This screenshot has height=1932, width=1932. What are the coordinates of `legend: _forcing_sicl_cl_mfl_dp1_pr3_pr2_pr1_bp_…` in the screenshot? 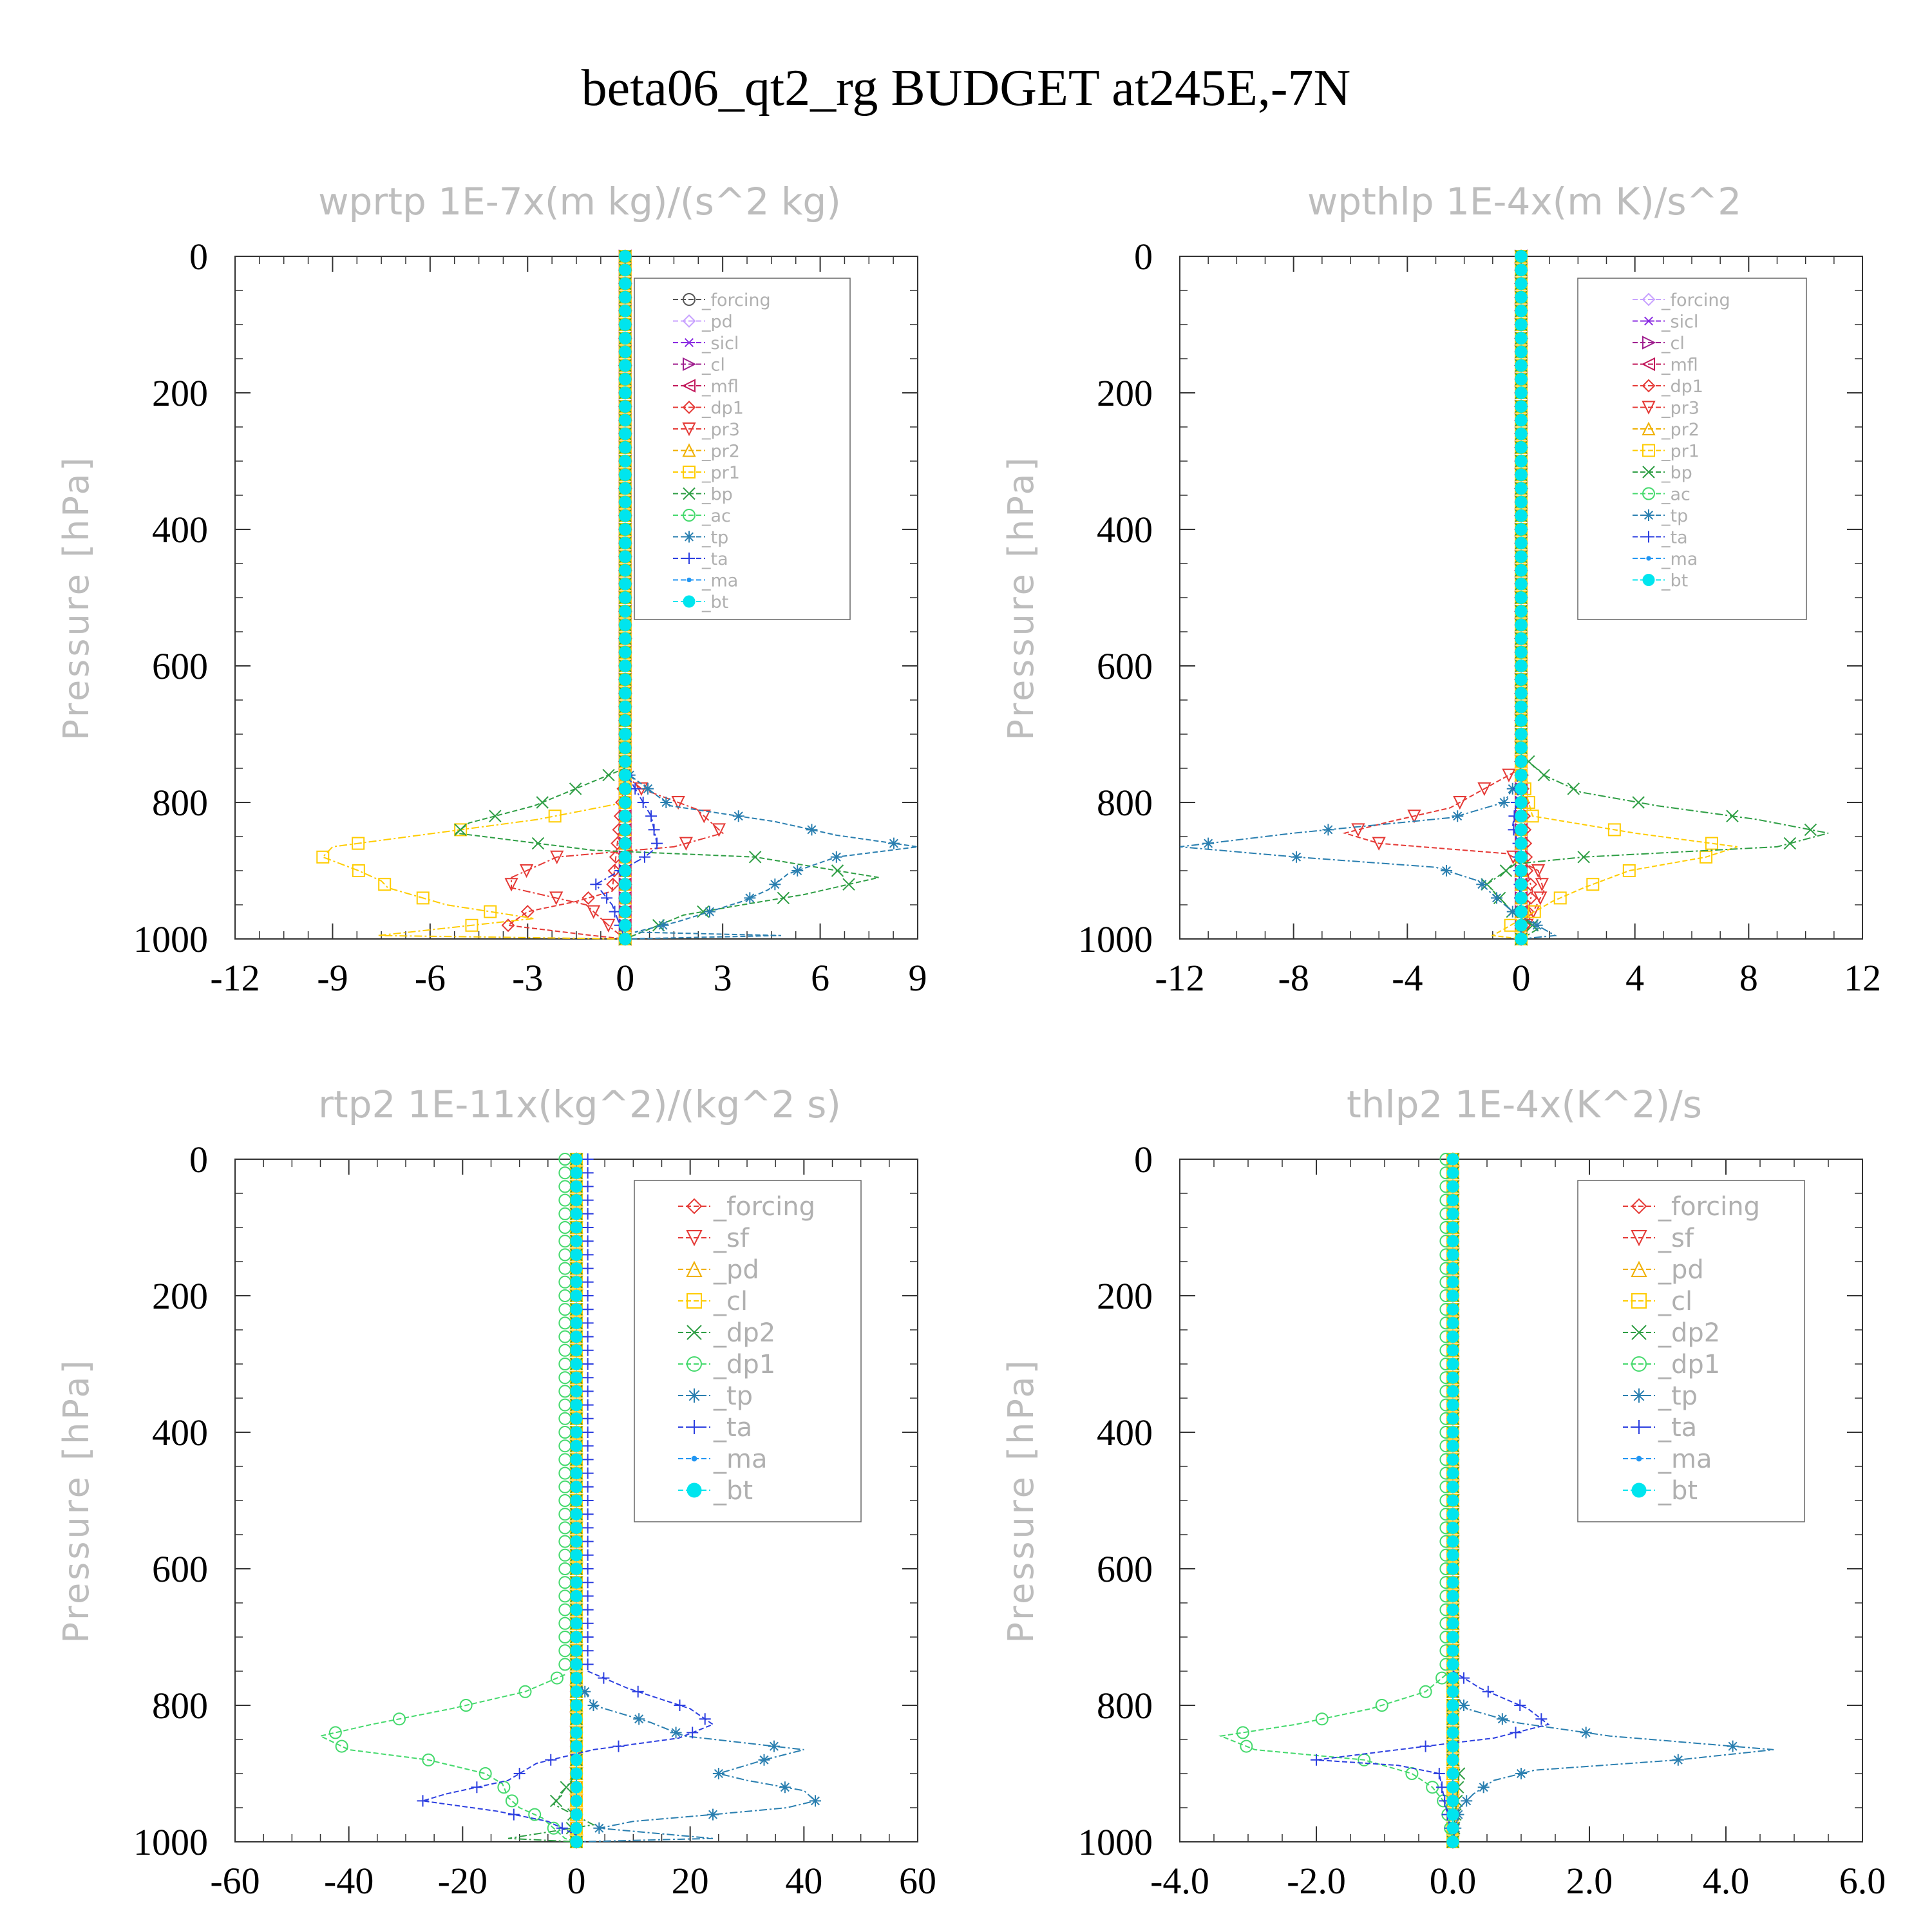 It's located at (1692, 449).